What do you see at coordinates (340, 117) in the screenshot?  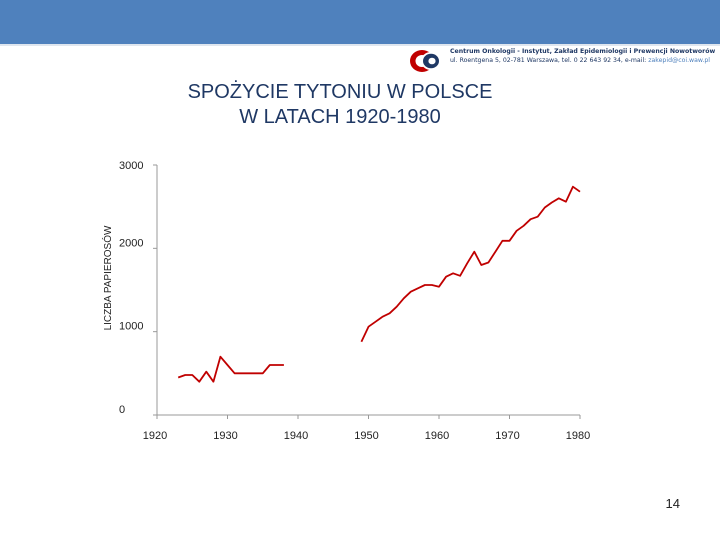 I see `slide-title-line2: W LATACH 1920-1980` at bounding box center [340, 117].